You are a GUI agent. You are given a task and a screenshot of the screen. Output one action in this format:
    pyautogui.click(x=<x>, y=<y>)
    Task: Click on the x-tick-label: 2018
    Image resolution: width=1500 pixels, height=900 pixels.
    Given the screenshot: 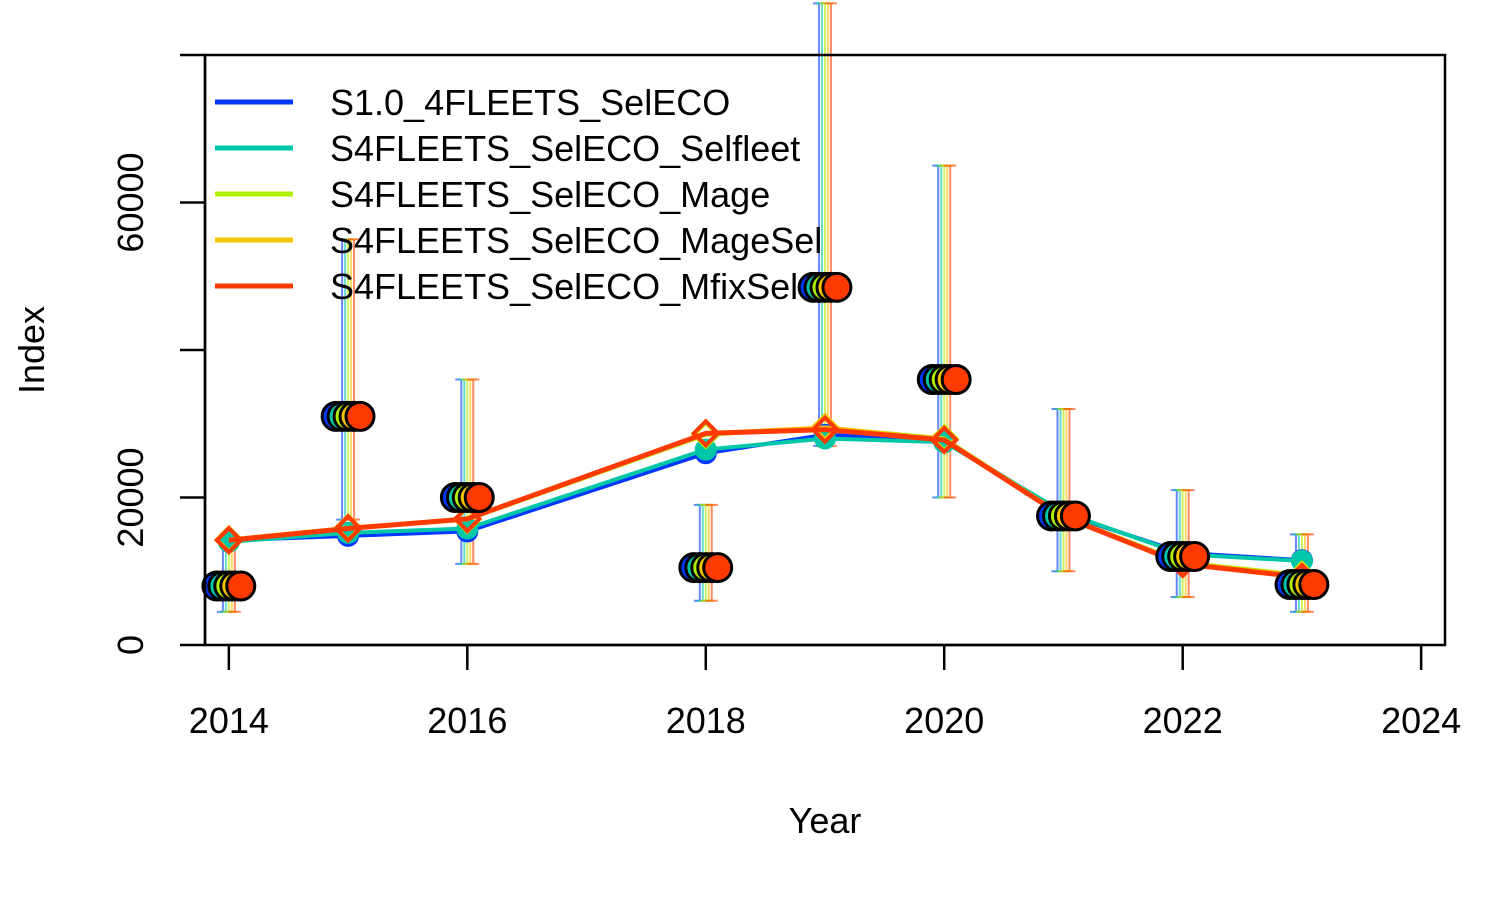 What is the action you would take?
    pyautogui.click(x=706, y=720)
    